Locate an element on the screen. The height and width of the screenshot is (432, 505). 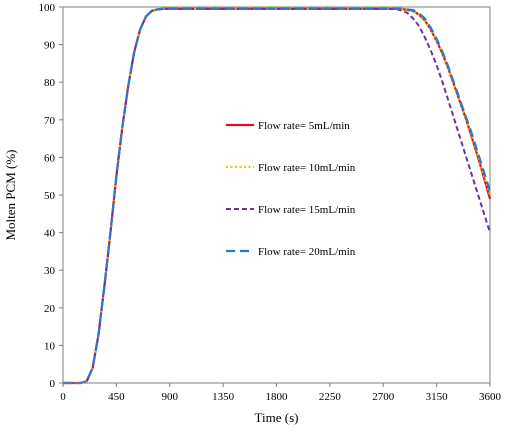
x-tick-label: 1800 is located at coordinates (277, 397).